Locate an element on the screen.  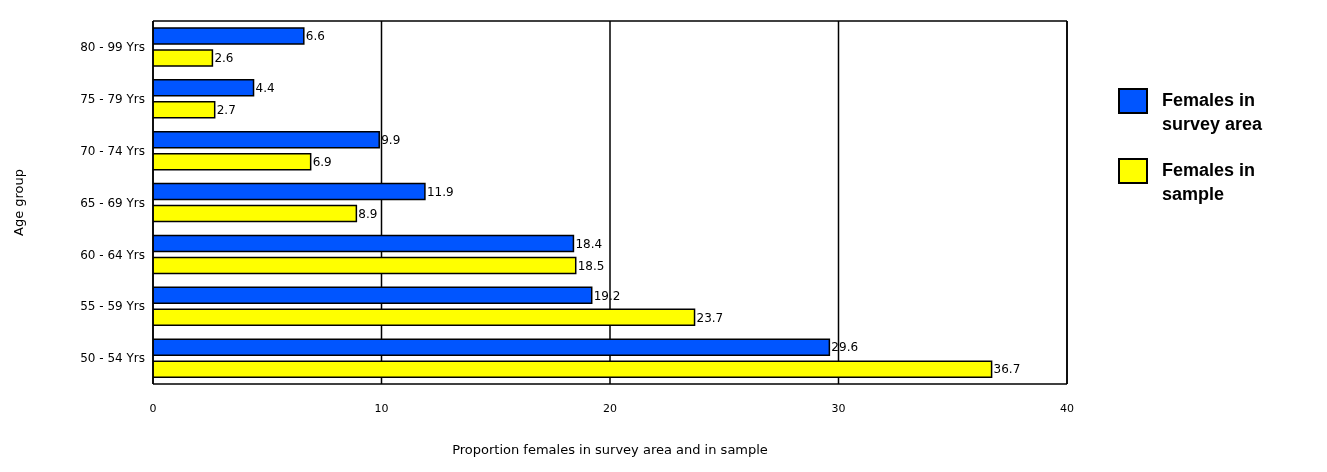
x-tick-label: 40 is located at coordinates (1067, 408).